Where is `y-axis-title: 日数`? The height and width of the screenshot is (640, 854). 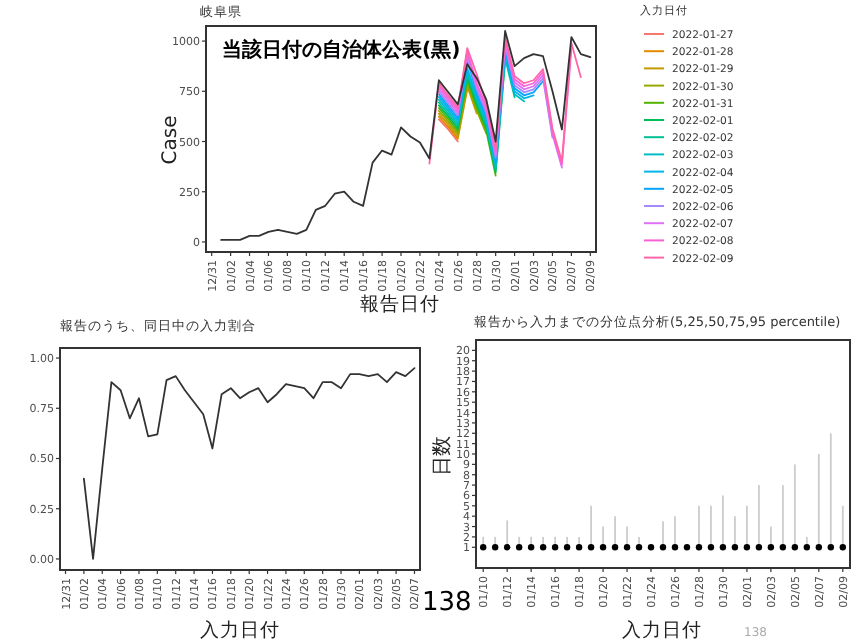
y-axis-title: 日数 is located at coordinates (443, 456).